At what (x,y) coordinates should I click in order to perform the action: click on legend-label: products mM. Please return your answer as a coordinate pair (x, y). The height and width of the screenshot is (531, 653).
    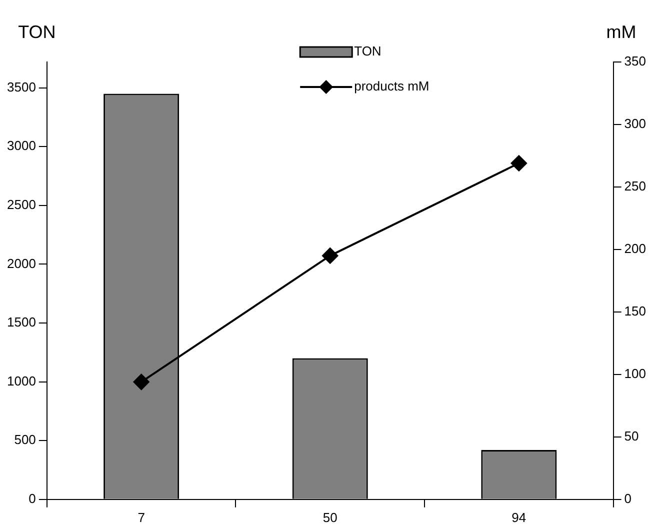
    Looking at the image, I should click on (392, 86).